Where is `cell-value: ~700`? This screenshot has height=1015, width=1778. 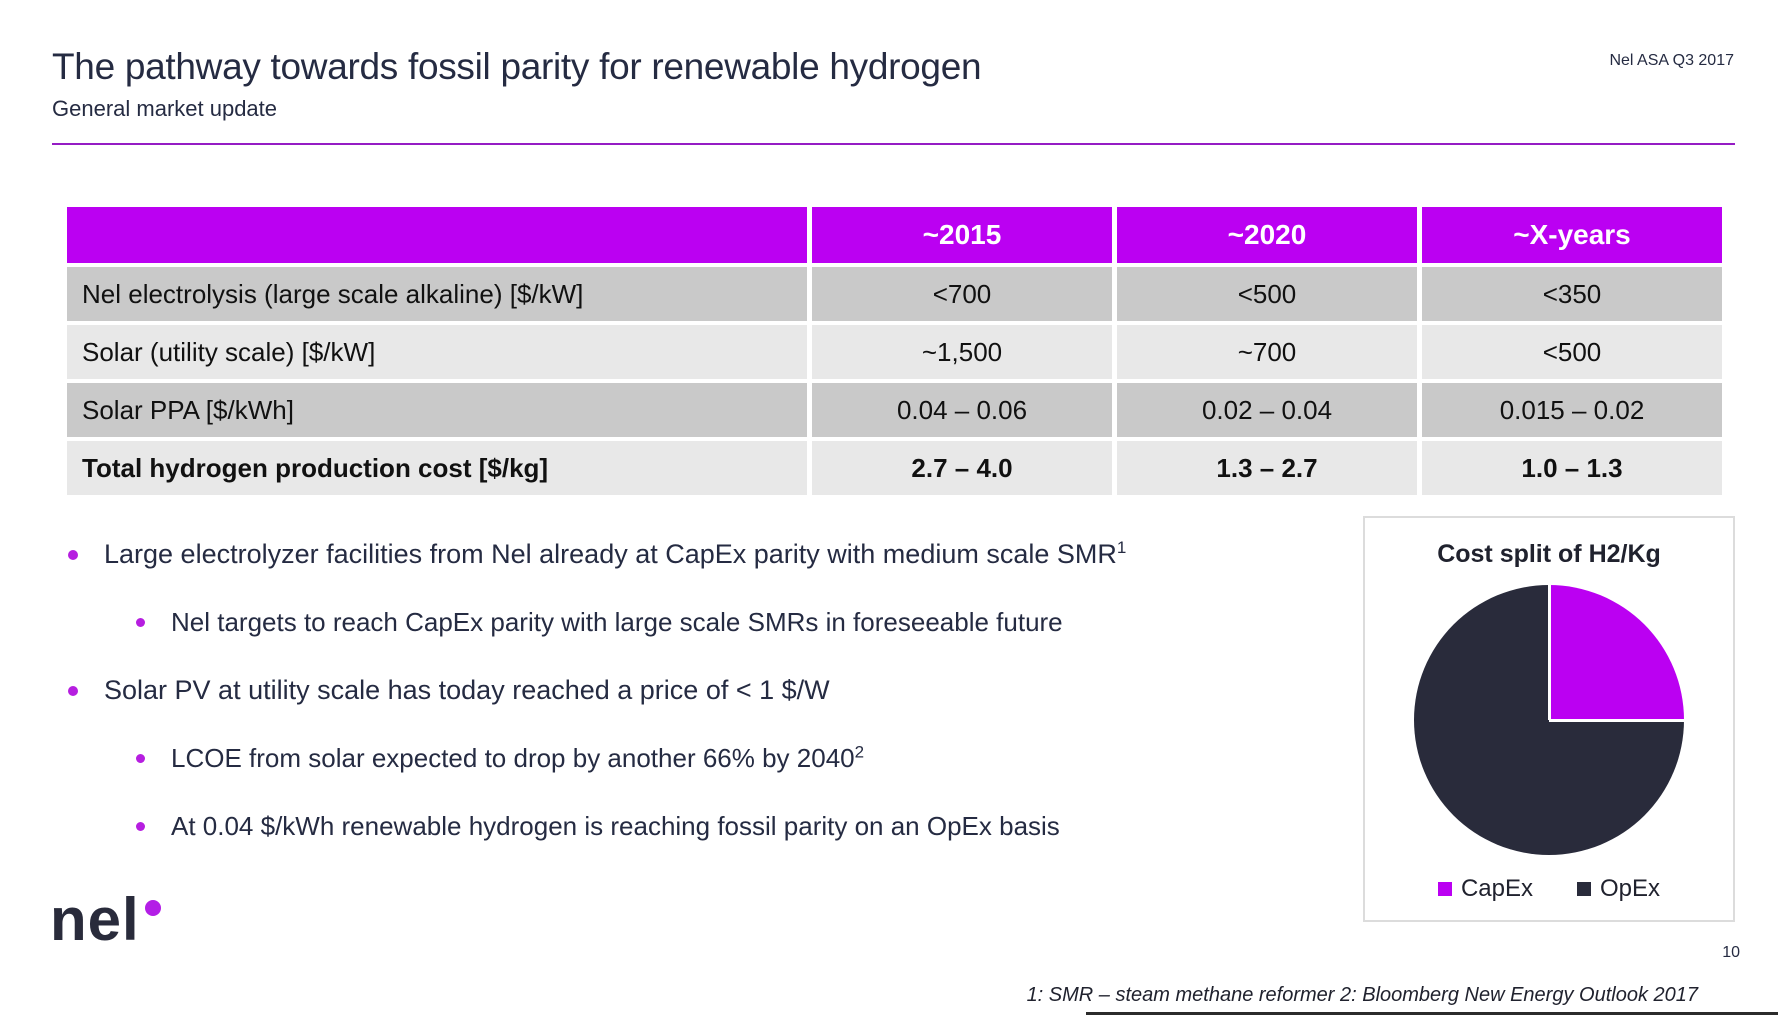
cell-value: ~700 is located at coordinates (1267, 352).